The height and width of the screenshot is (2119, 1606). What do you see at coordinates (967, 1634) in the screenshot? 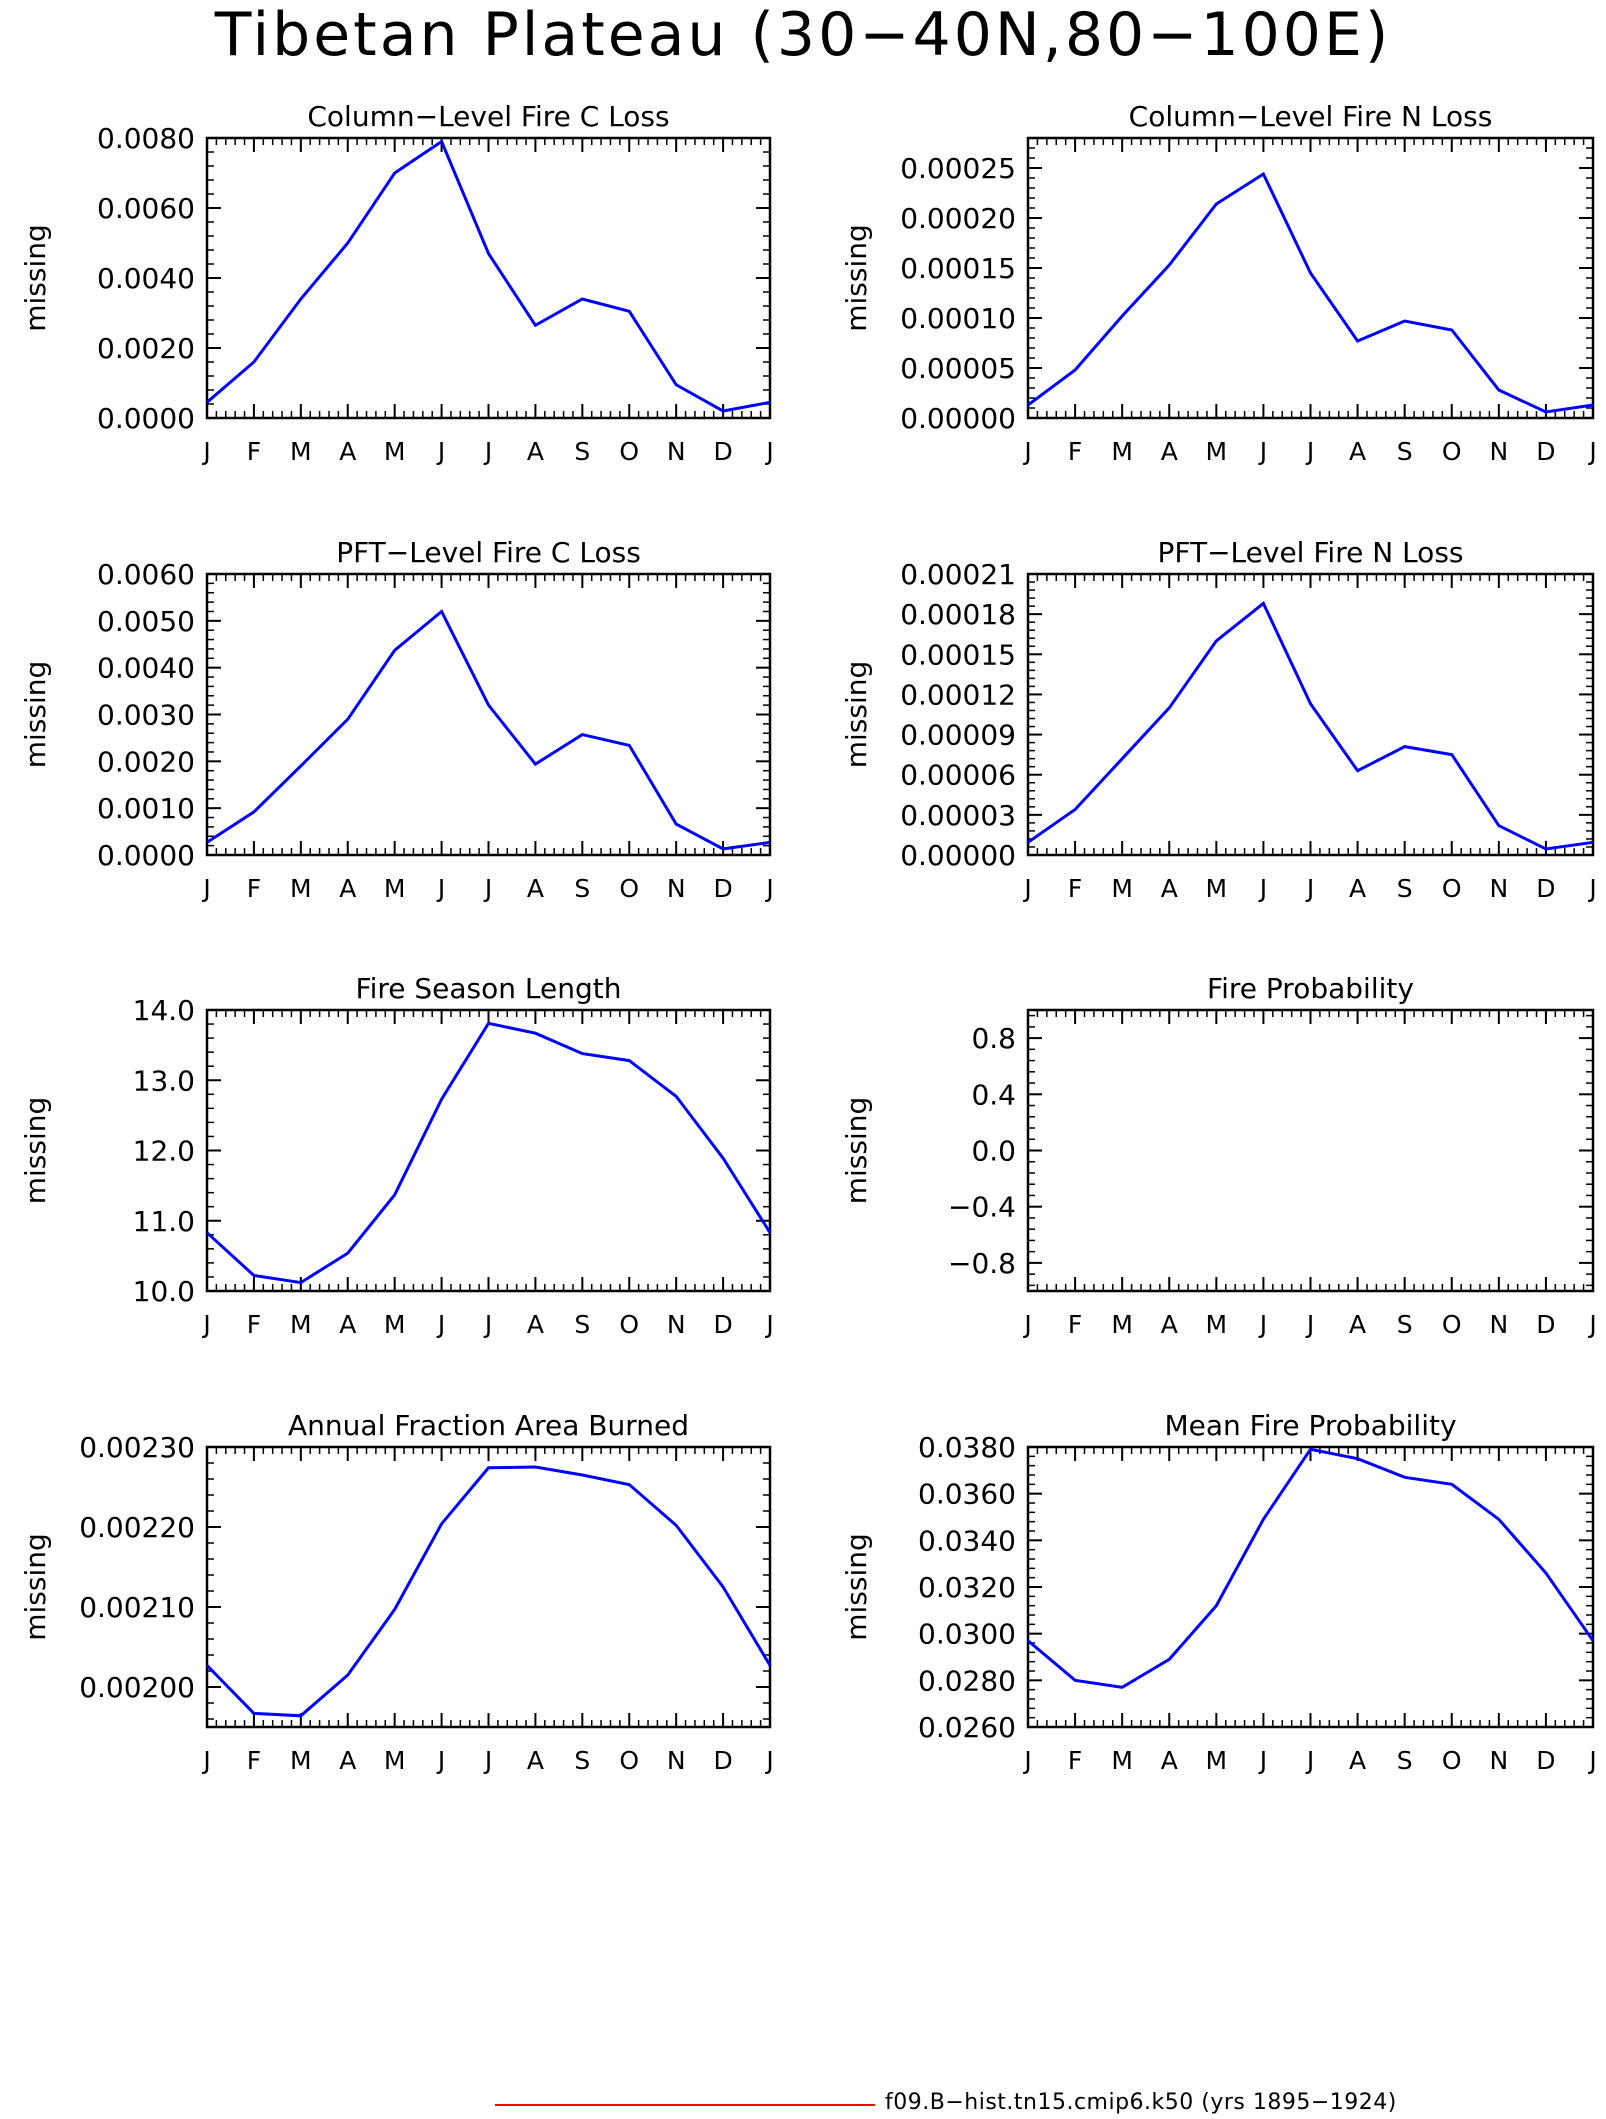
I see `y-tick-label: 0.0300` at bounding box center [967, 1634].